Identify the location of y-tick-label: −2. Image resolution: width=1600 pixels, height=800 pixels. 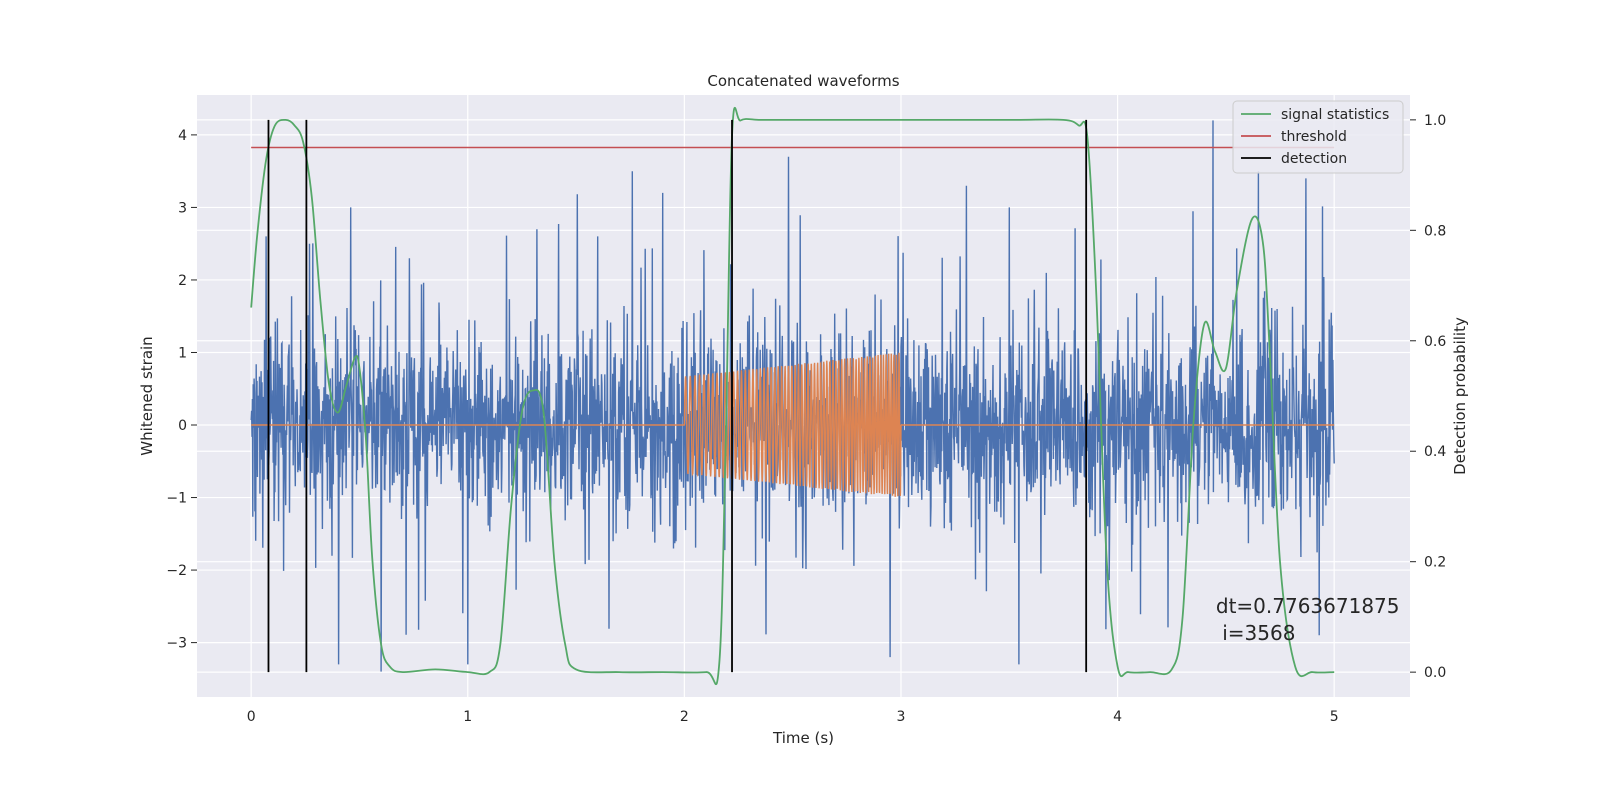
(176, 571).